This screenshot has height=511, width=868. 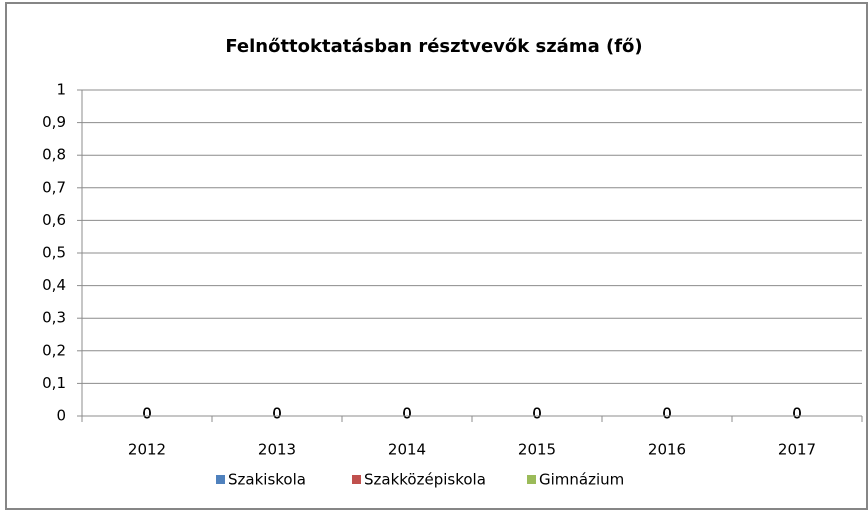 What do you see at coordinates (54, 285) in the screenshot?
I see `y-tick-label: 0,4` at bounding box center [54, 285].